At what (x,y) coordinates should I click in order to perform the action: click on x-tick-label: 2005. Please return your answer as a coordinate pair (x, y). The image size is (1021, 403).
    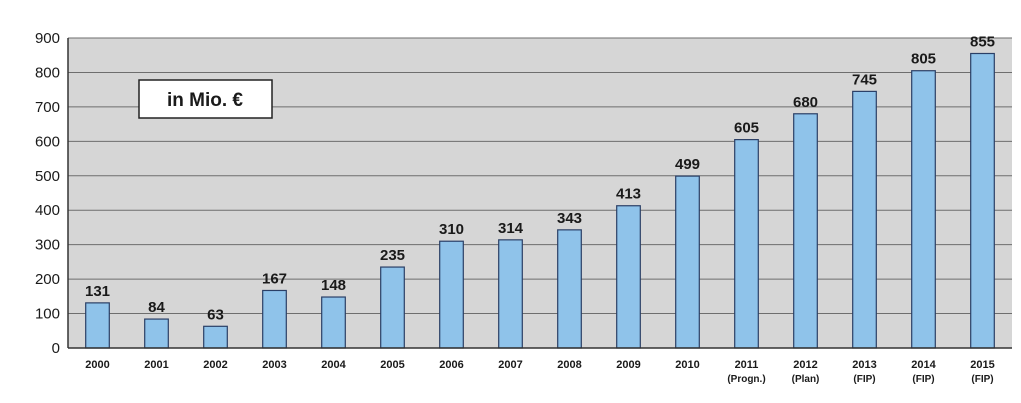
    Looking at the image, I should click on (392, 365).